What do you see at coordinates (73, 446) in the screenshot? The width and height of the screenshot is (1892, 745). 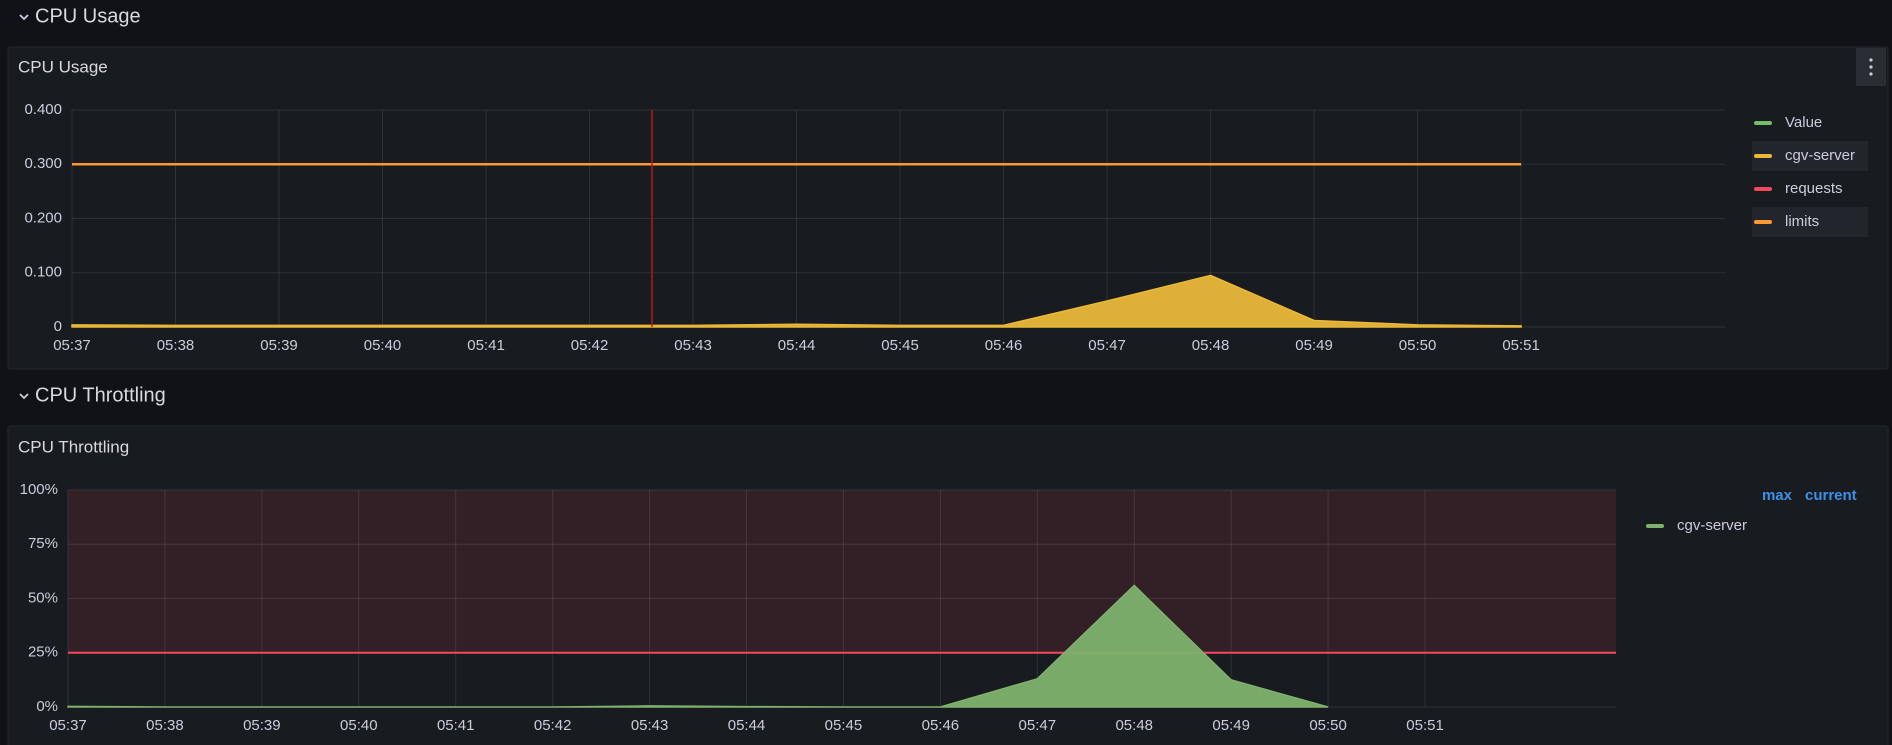 I see `panel-title: CPU Throttling` at bounding box center [73, 446].